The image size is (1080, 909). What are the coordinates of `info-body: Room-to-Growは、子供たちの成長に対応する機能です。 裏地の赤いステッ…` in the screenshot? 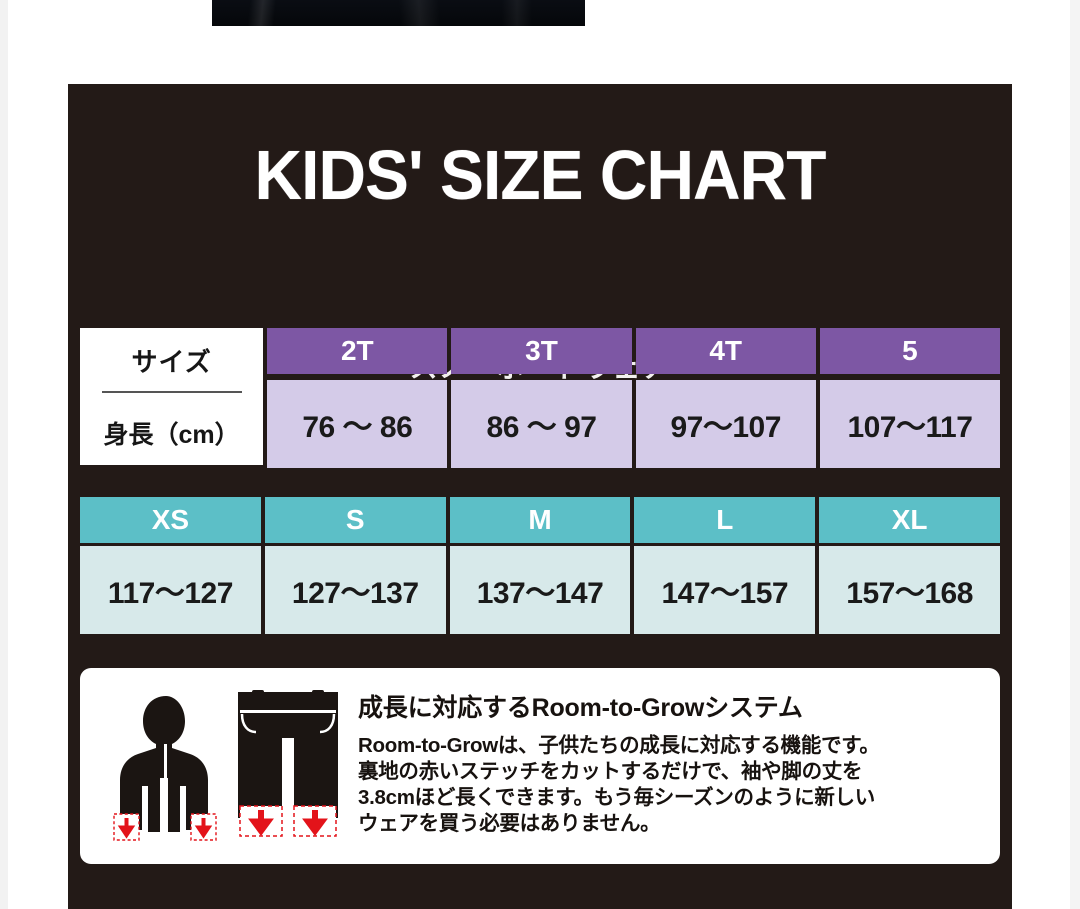 It's located at (670, 785).